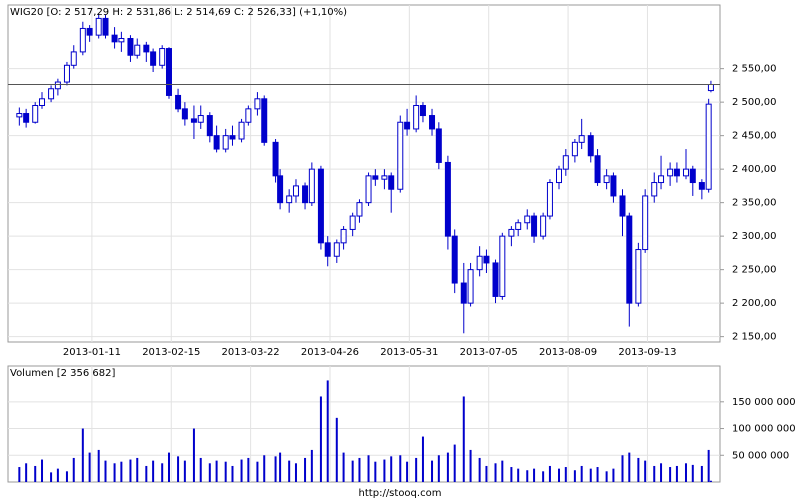  I want to click on x-tick-label: 2013-02-15, so click(171, 352).